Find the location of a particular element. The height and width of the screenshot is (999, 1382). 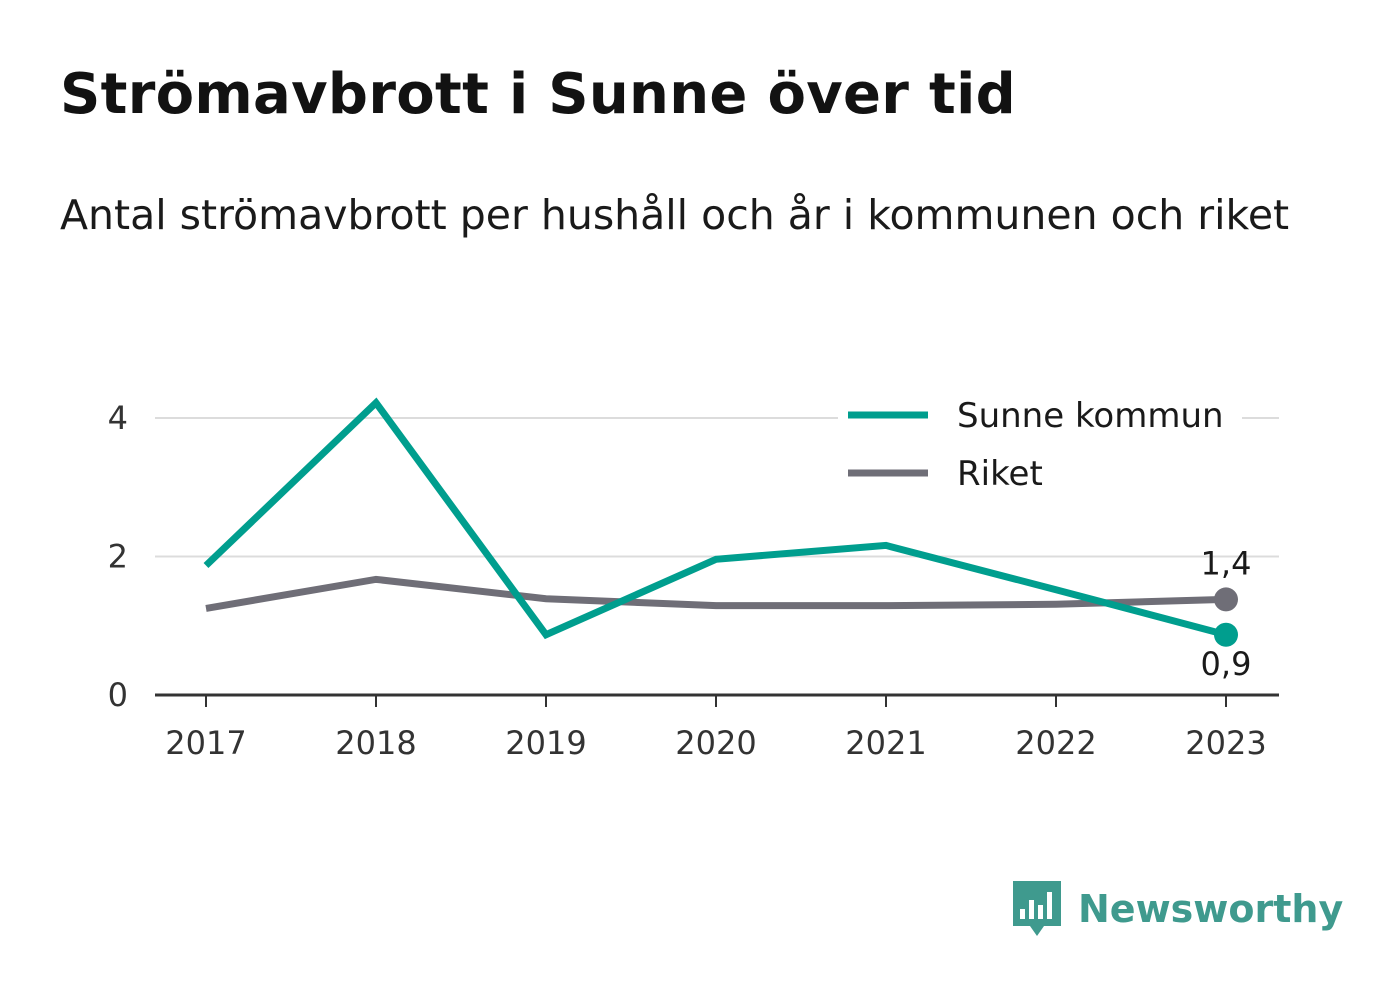

legend-label: Riket is located at coordinates (1000, 474).